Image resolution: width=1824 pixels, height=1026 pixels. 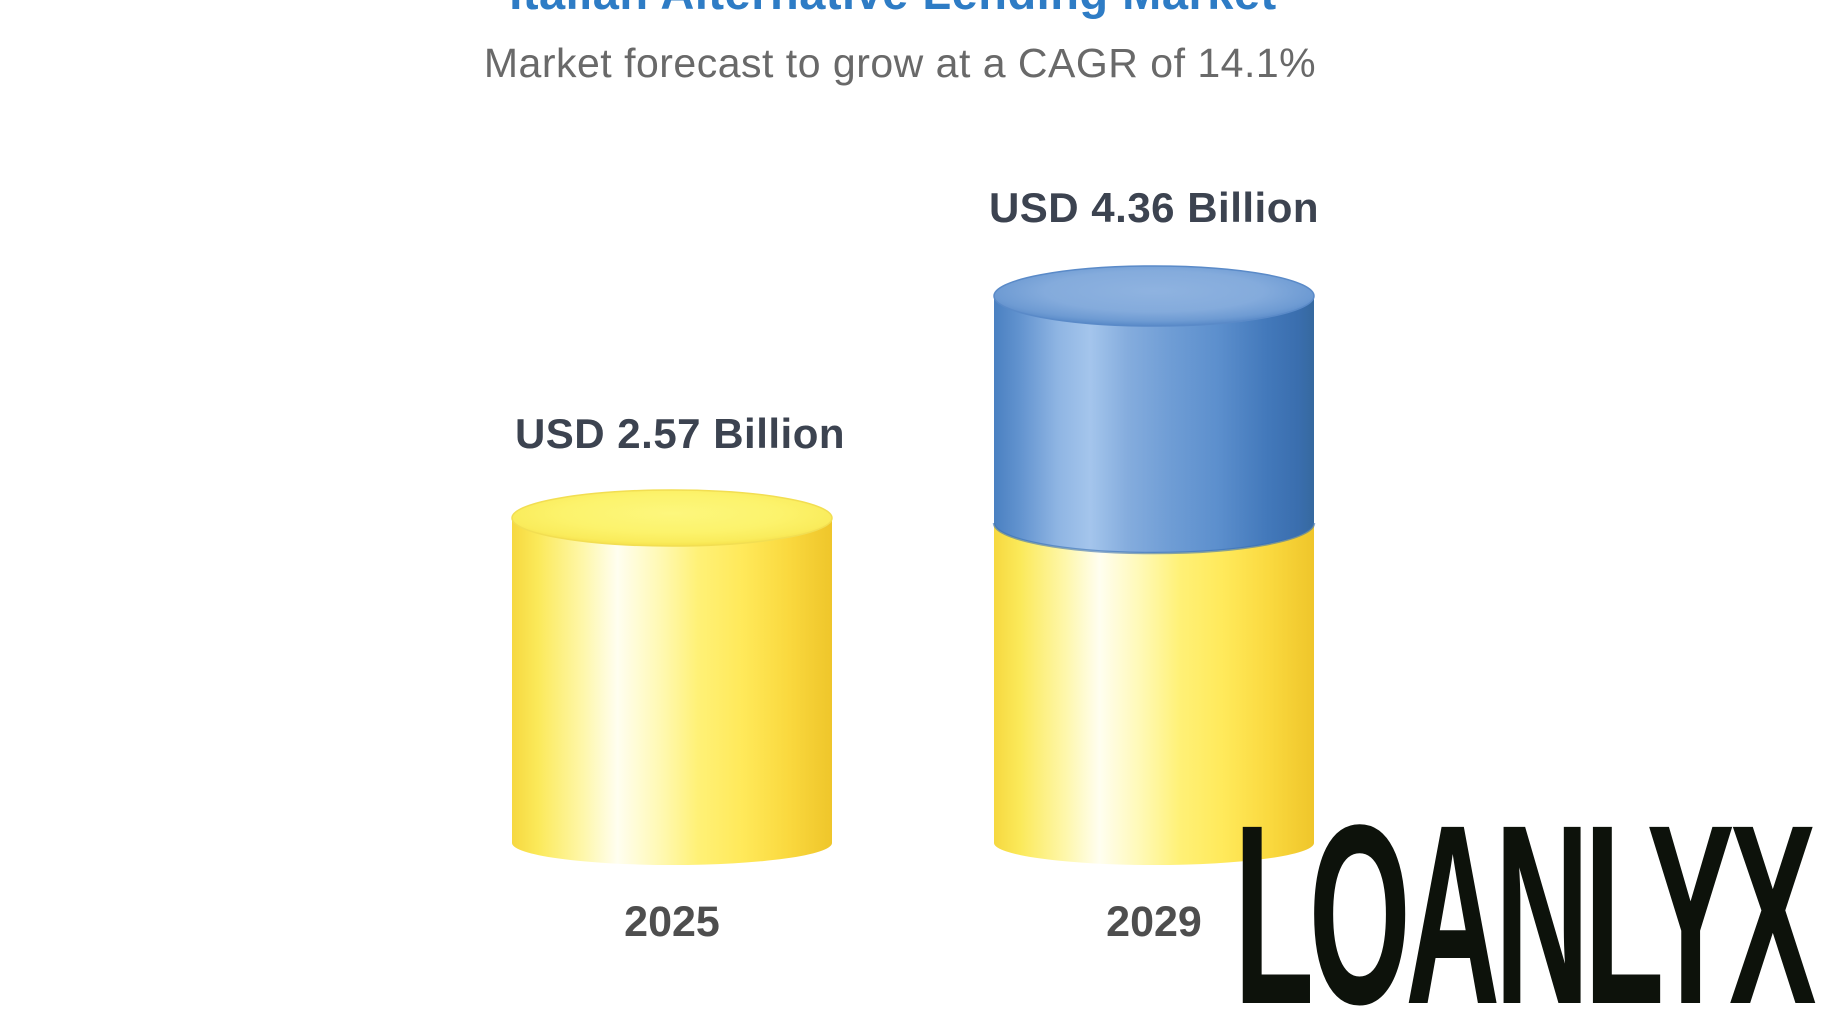 I want to click on value-label-2025: USD 2.57 Billion, so click(x=680, y=433).